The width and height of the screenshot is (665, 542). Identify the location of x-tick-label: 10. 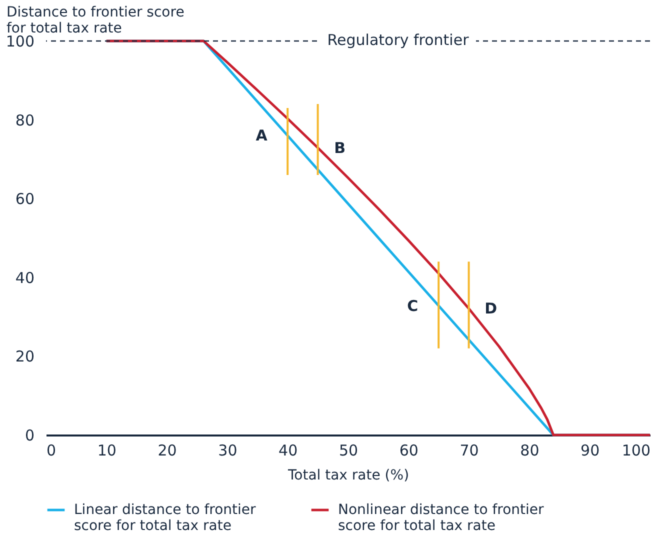
(106, 451).